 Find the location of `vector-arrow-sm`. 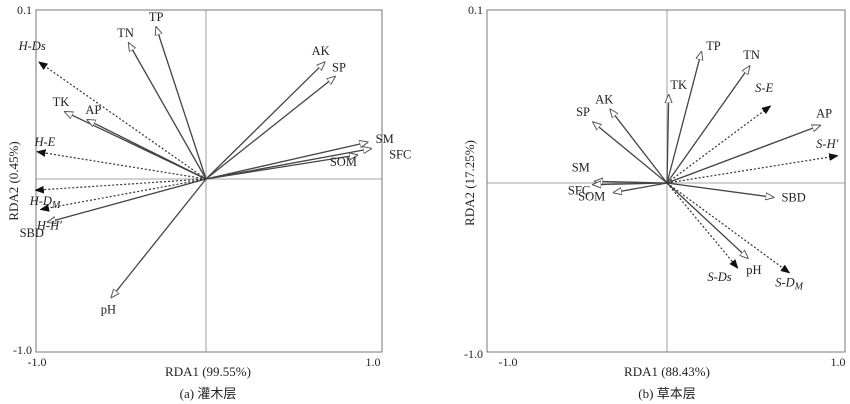

vector-arrow-sm is located at coordinates (286, 161).